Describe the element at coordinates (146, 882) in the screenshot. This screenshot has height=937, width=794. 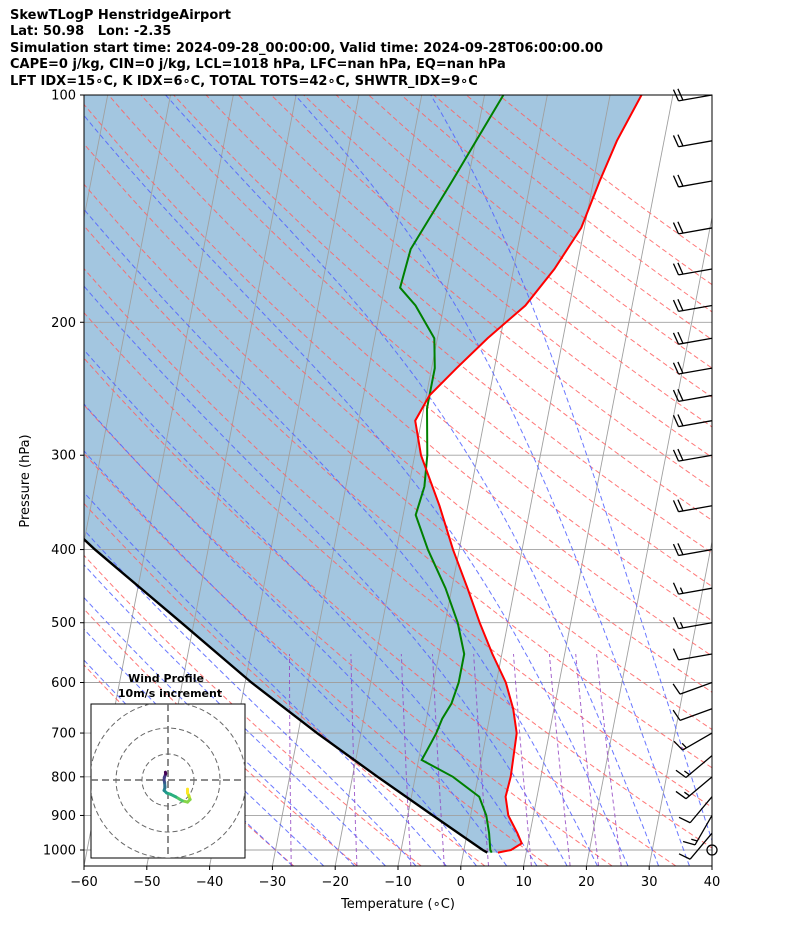
I see `x-tick-label: −50` at that location.